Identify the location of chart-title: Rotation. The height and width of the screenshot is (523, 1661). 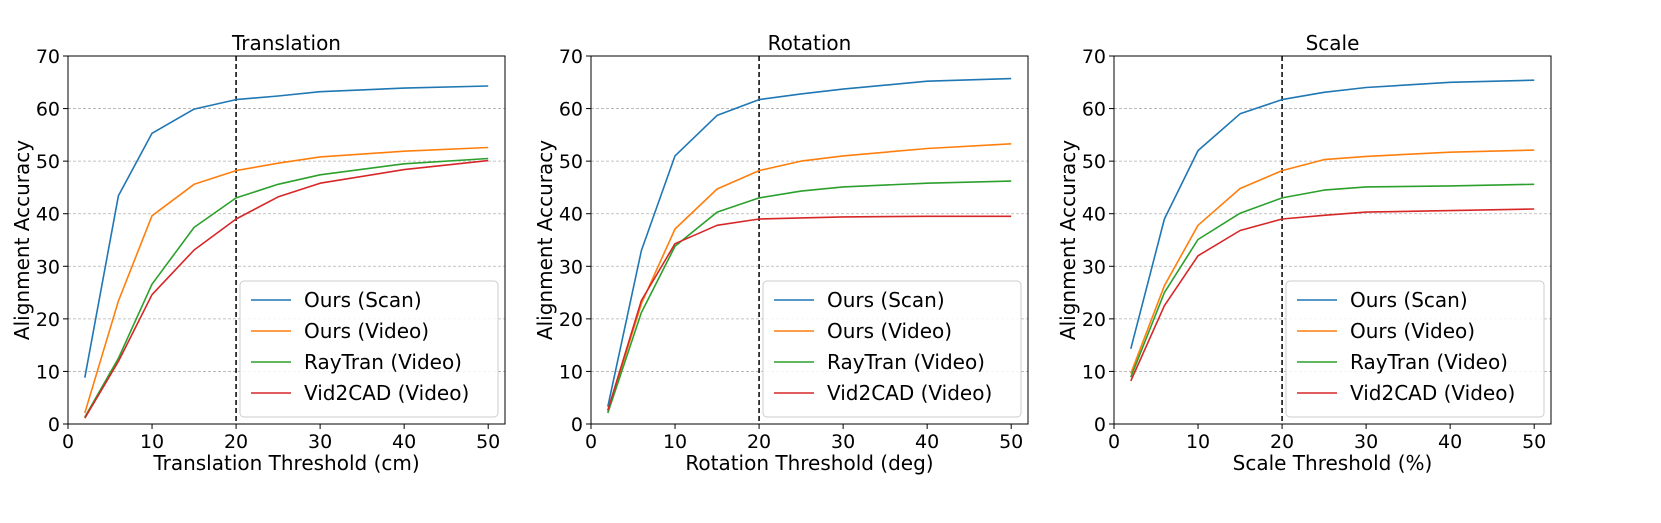
(810, 43).